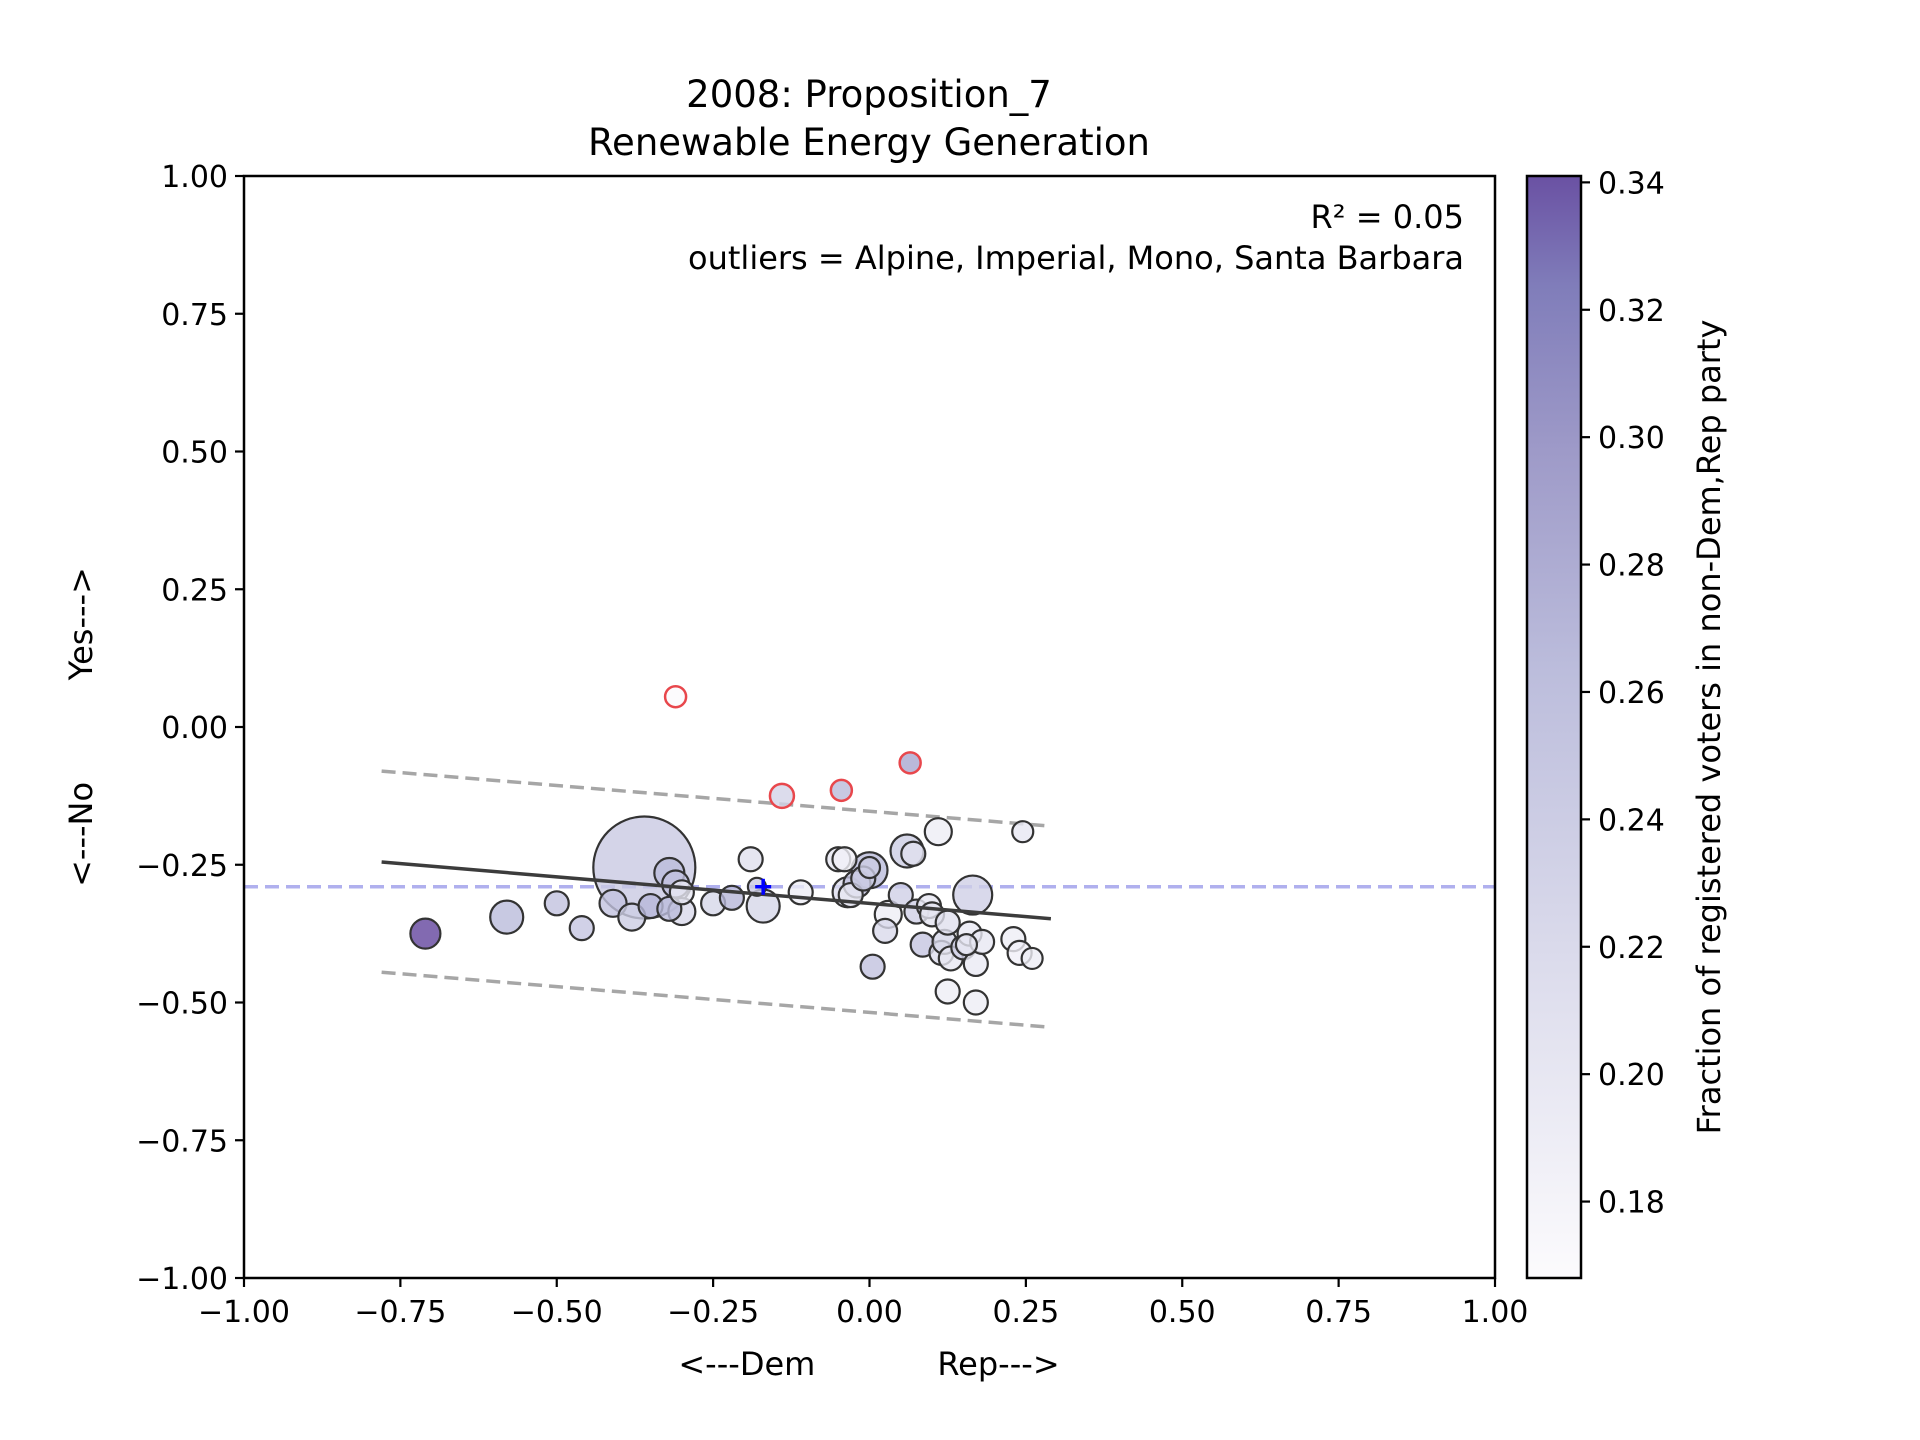 Image resolution: width=1920 pixels, height=1440 pixels. Describe the element at coordinates (869, 142) in the screenshot. I see `chart-title-line2: Renewable Energy Generation` at that location.